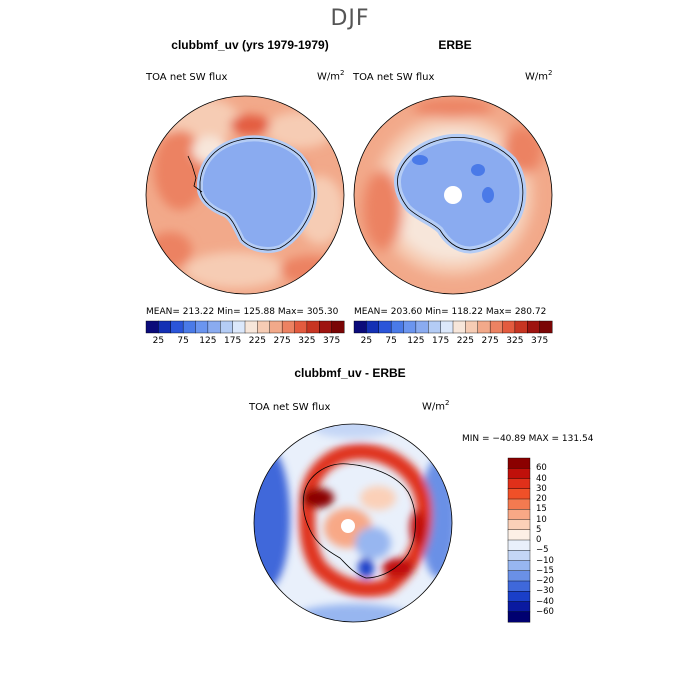  What do you see at coordinates (331, 76) in the screenshot?
I see `model-units-label: W/m2` at bounding box center [331, 76].